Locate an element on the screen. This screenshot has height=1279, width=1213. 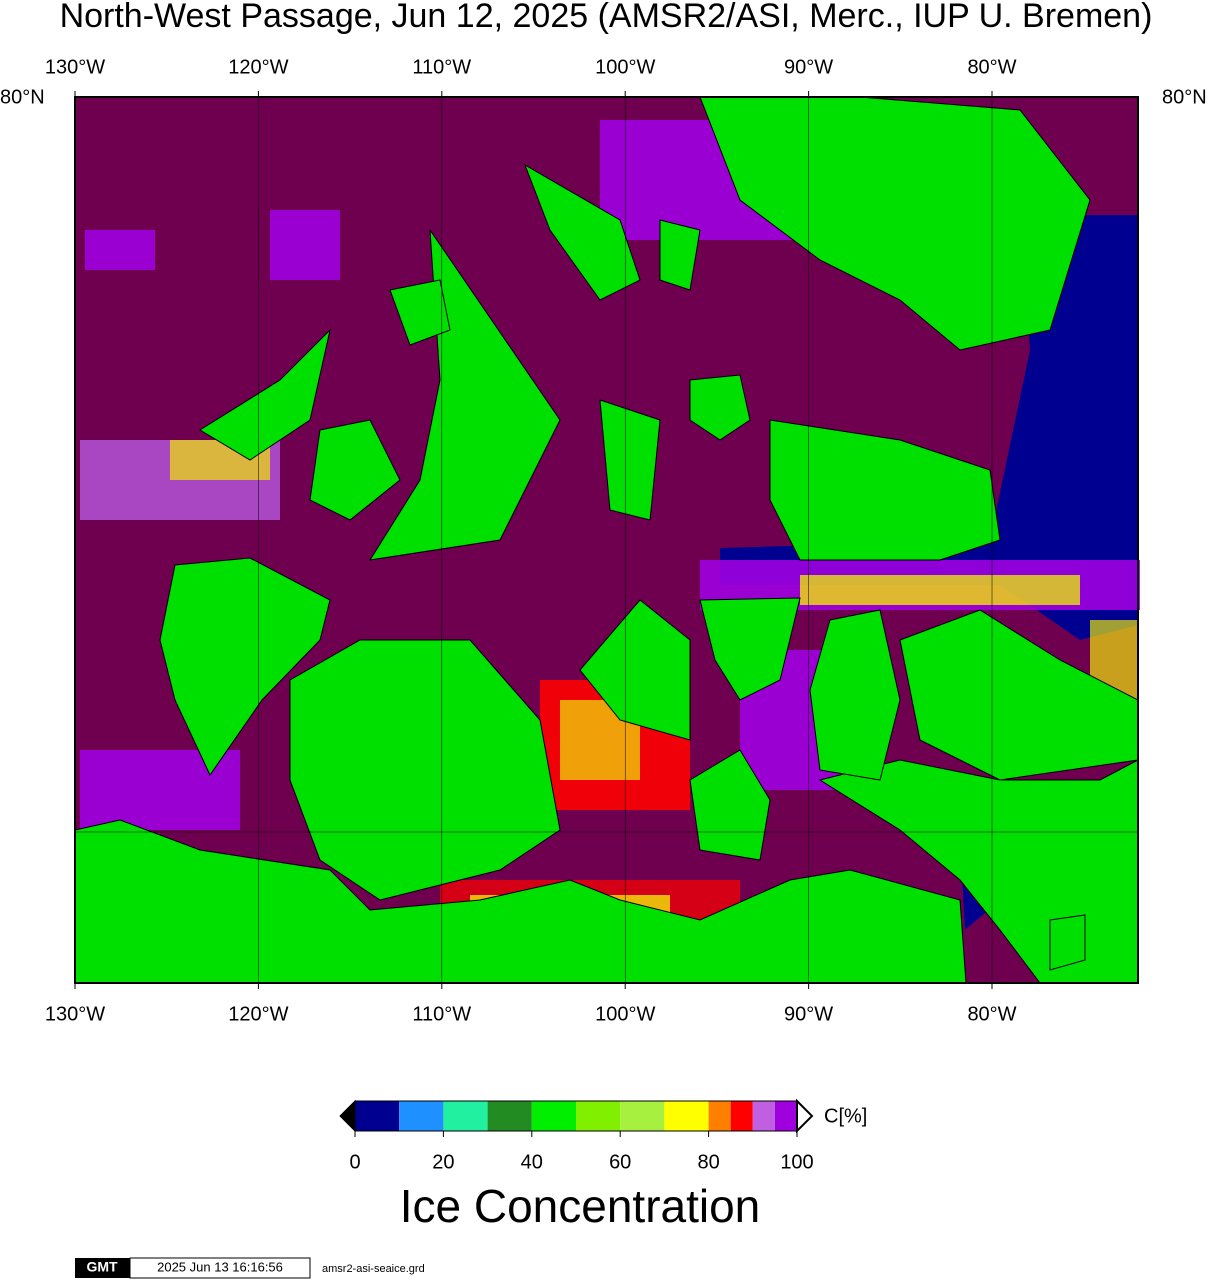
lon-label-top: 110°W is located at coordinates (441, 67).